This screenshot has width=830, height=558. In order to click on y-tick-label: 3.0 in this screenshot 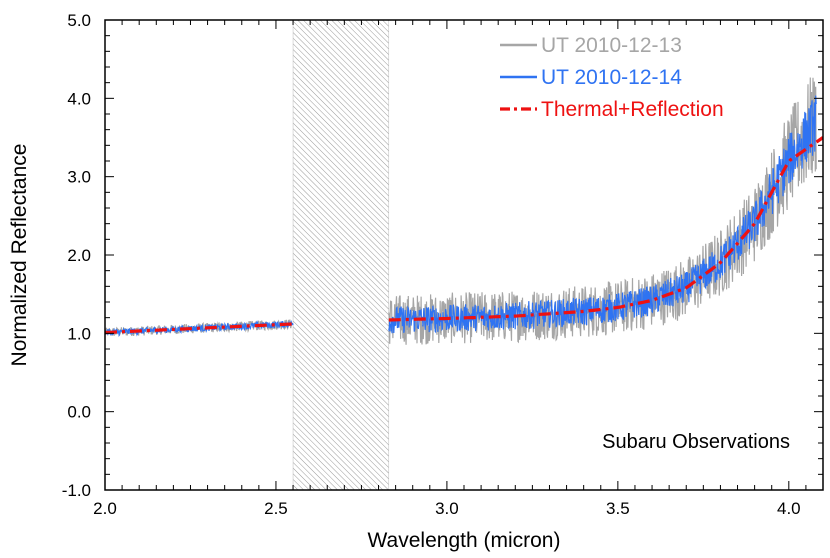, I will do `click(79, 177)`.